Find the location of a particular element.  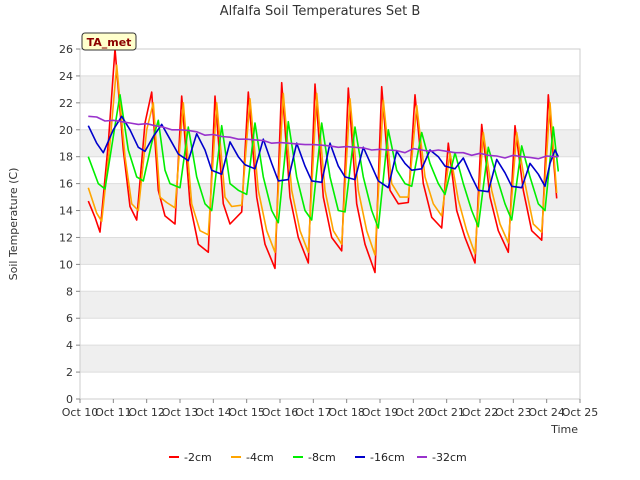

legend-label: -4cm is located at coordinates (260, 457).